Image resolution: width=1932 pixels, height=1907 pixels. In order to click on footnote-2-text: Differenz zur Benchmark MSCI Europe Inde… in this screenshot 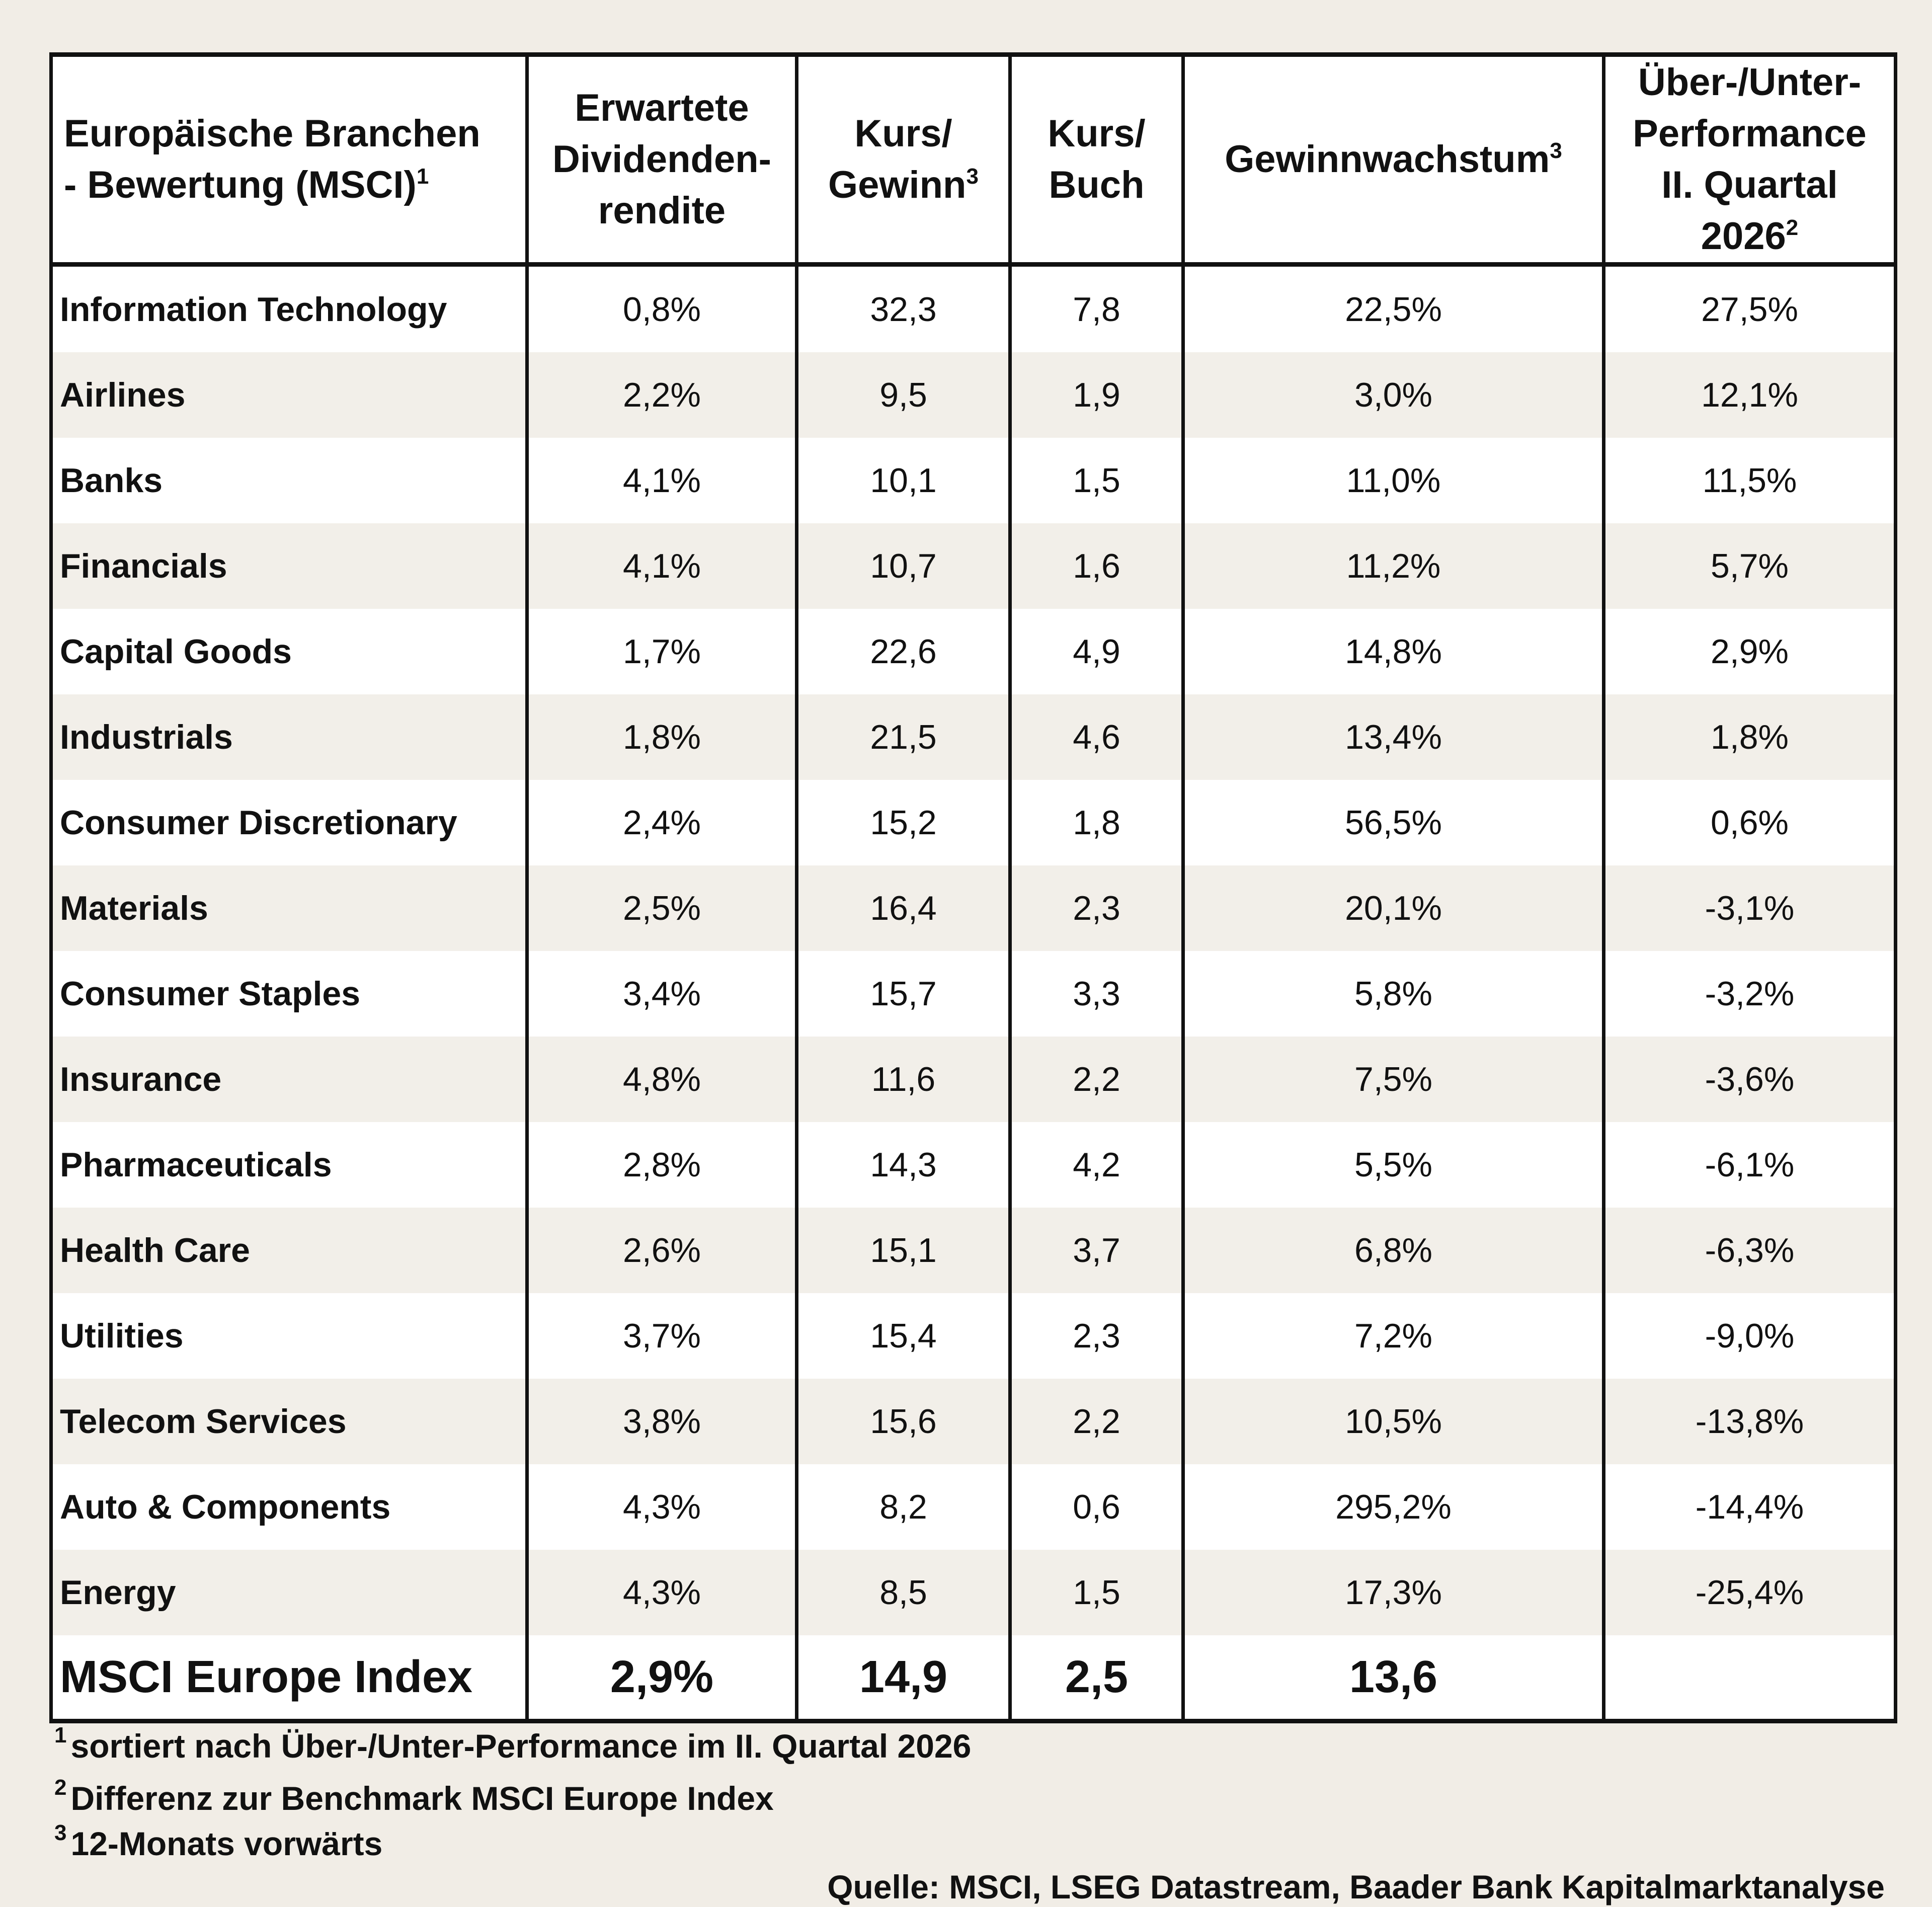, I will do `click(422, 1798)`.